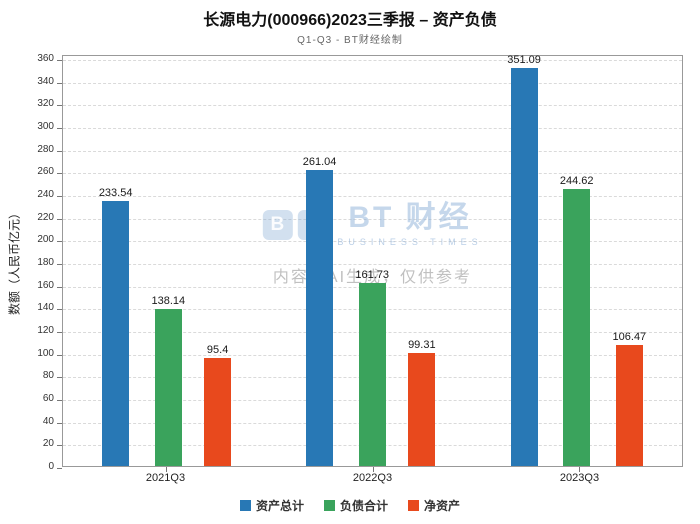 The image size is (700, 524). What do you see at coordinates (48, 376) in the screenshot?
I see `y-tick-label: 80` at bounding box center [48, 376].